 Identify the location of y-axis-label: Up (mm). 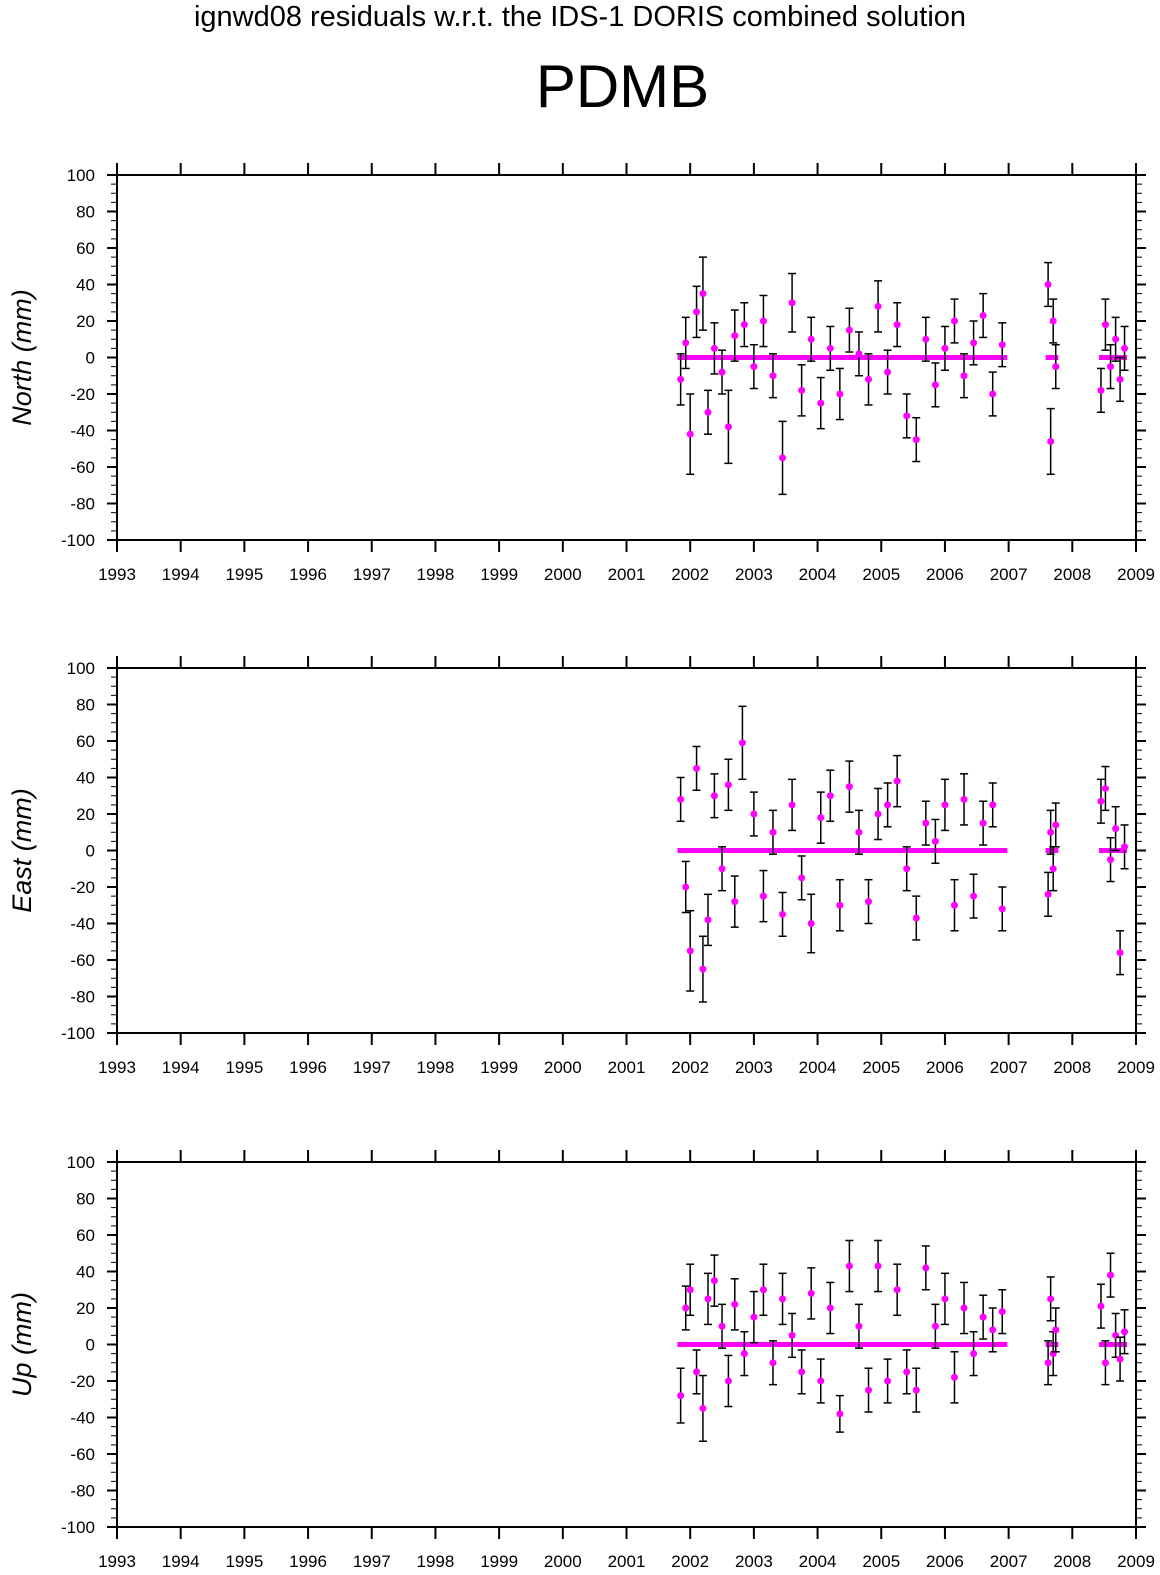
(22, 1344).